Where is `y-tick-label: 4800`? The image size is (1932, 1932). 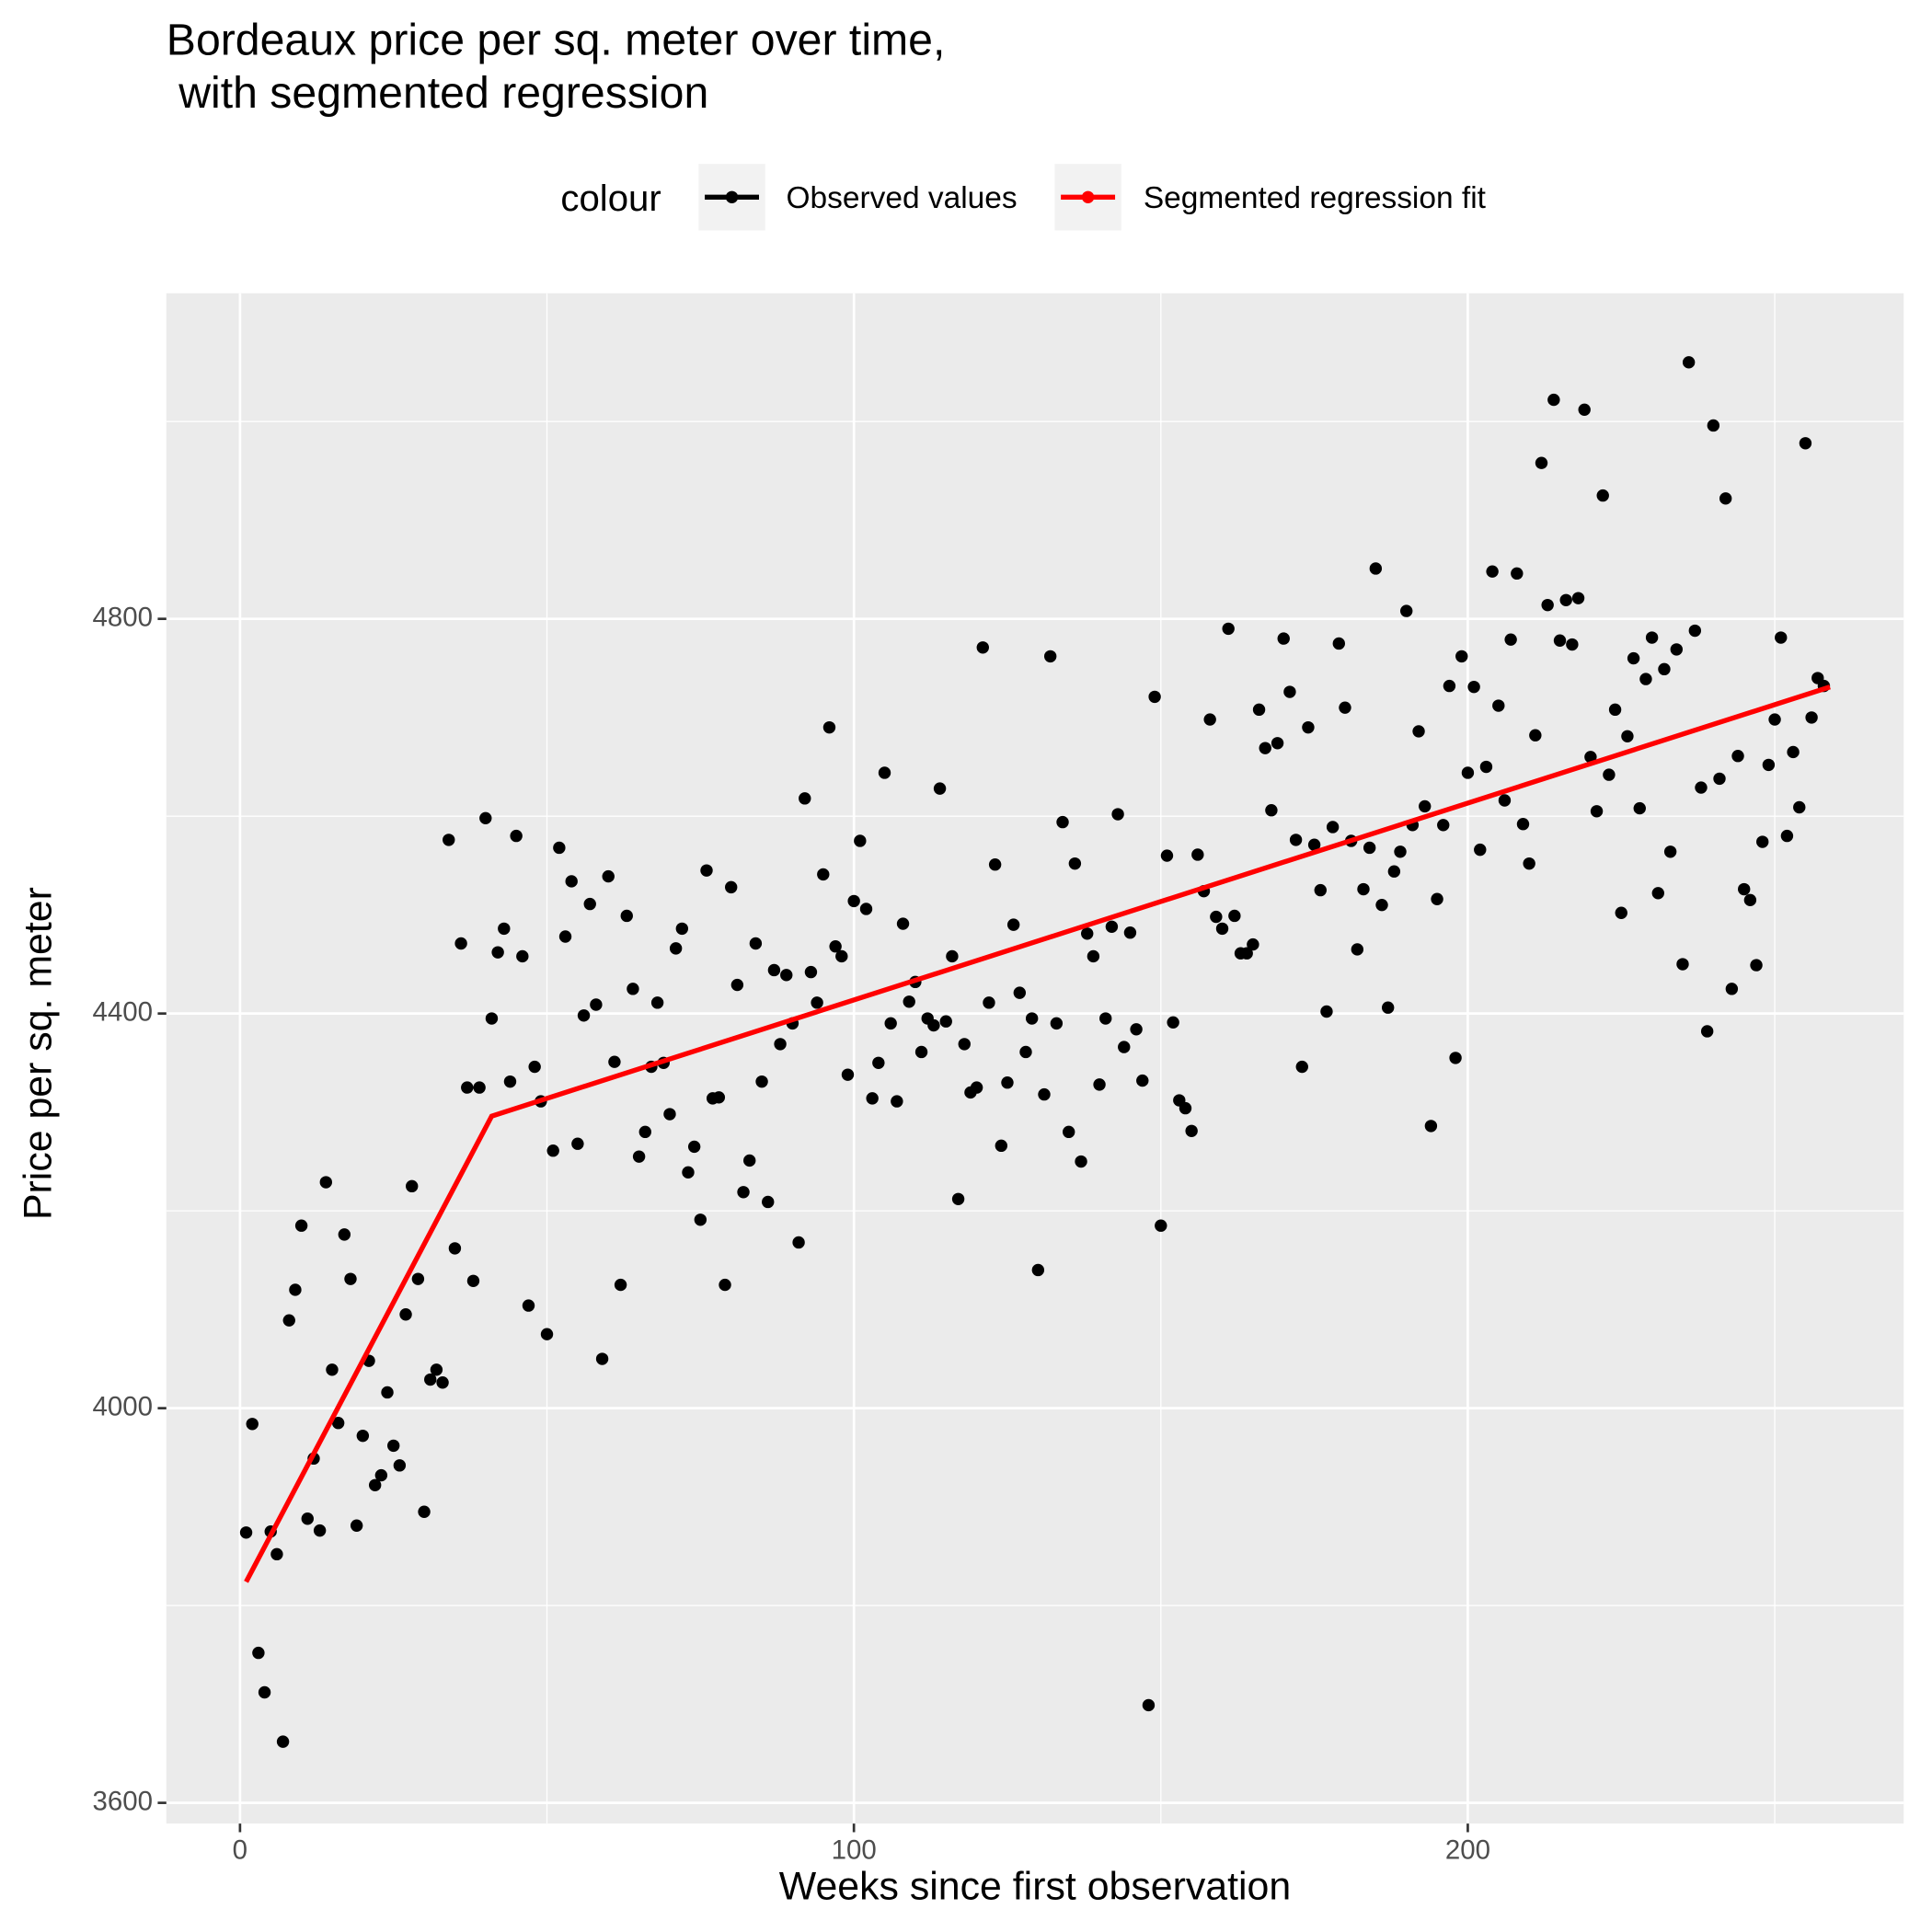 y-tick-label: 4800 is located at coordinates (123, 617).